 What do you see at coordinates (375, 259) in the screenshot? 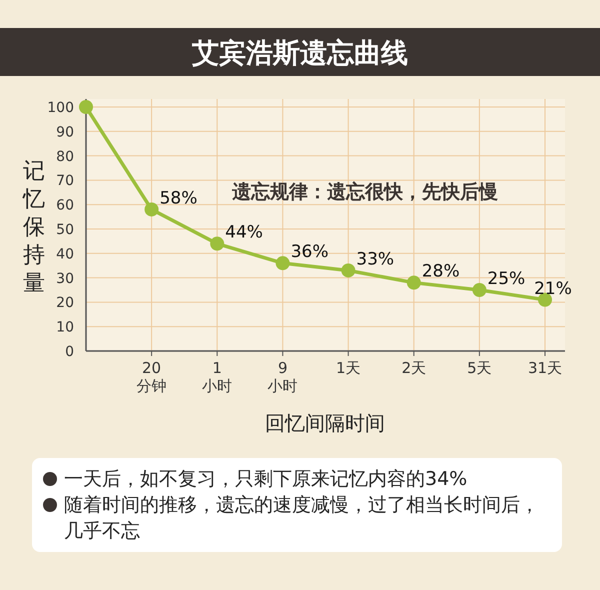
I see `data-label: 33%` at bounding box center [375, 259].